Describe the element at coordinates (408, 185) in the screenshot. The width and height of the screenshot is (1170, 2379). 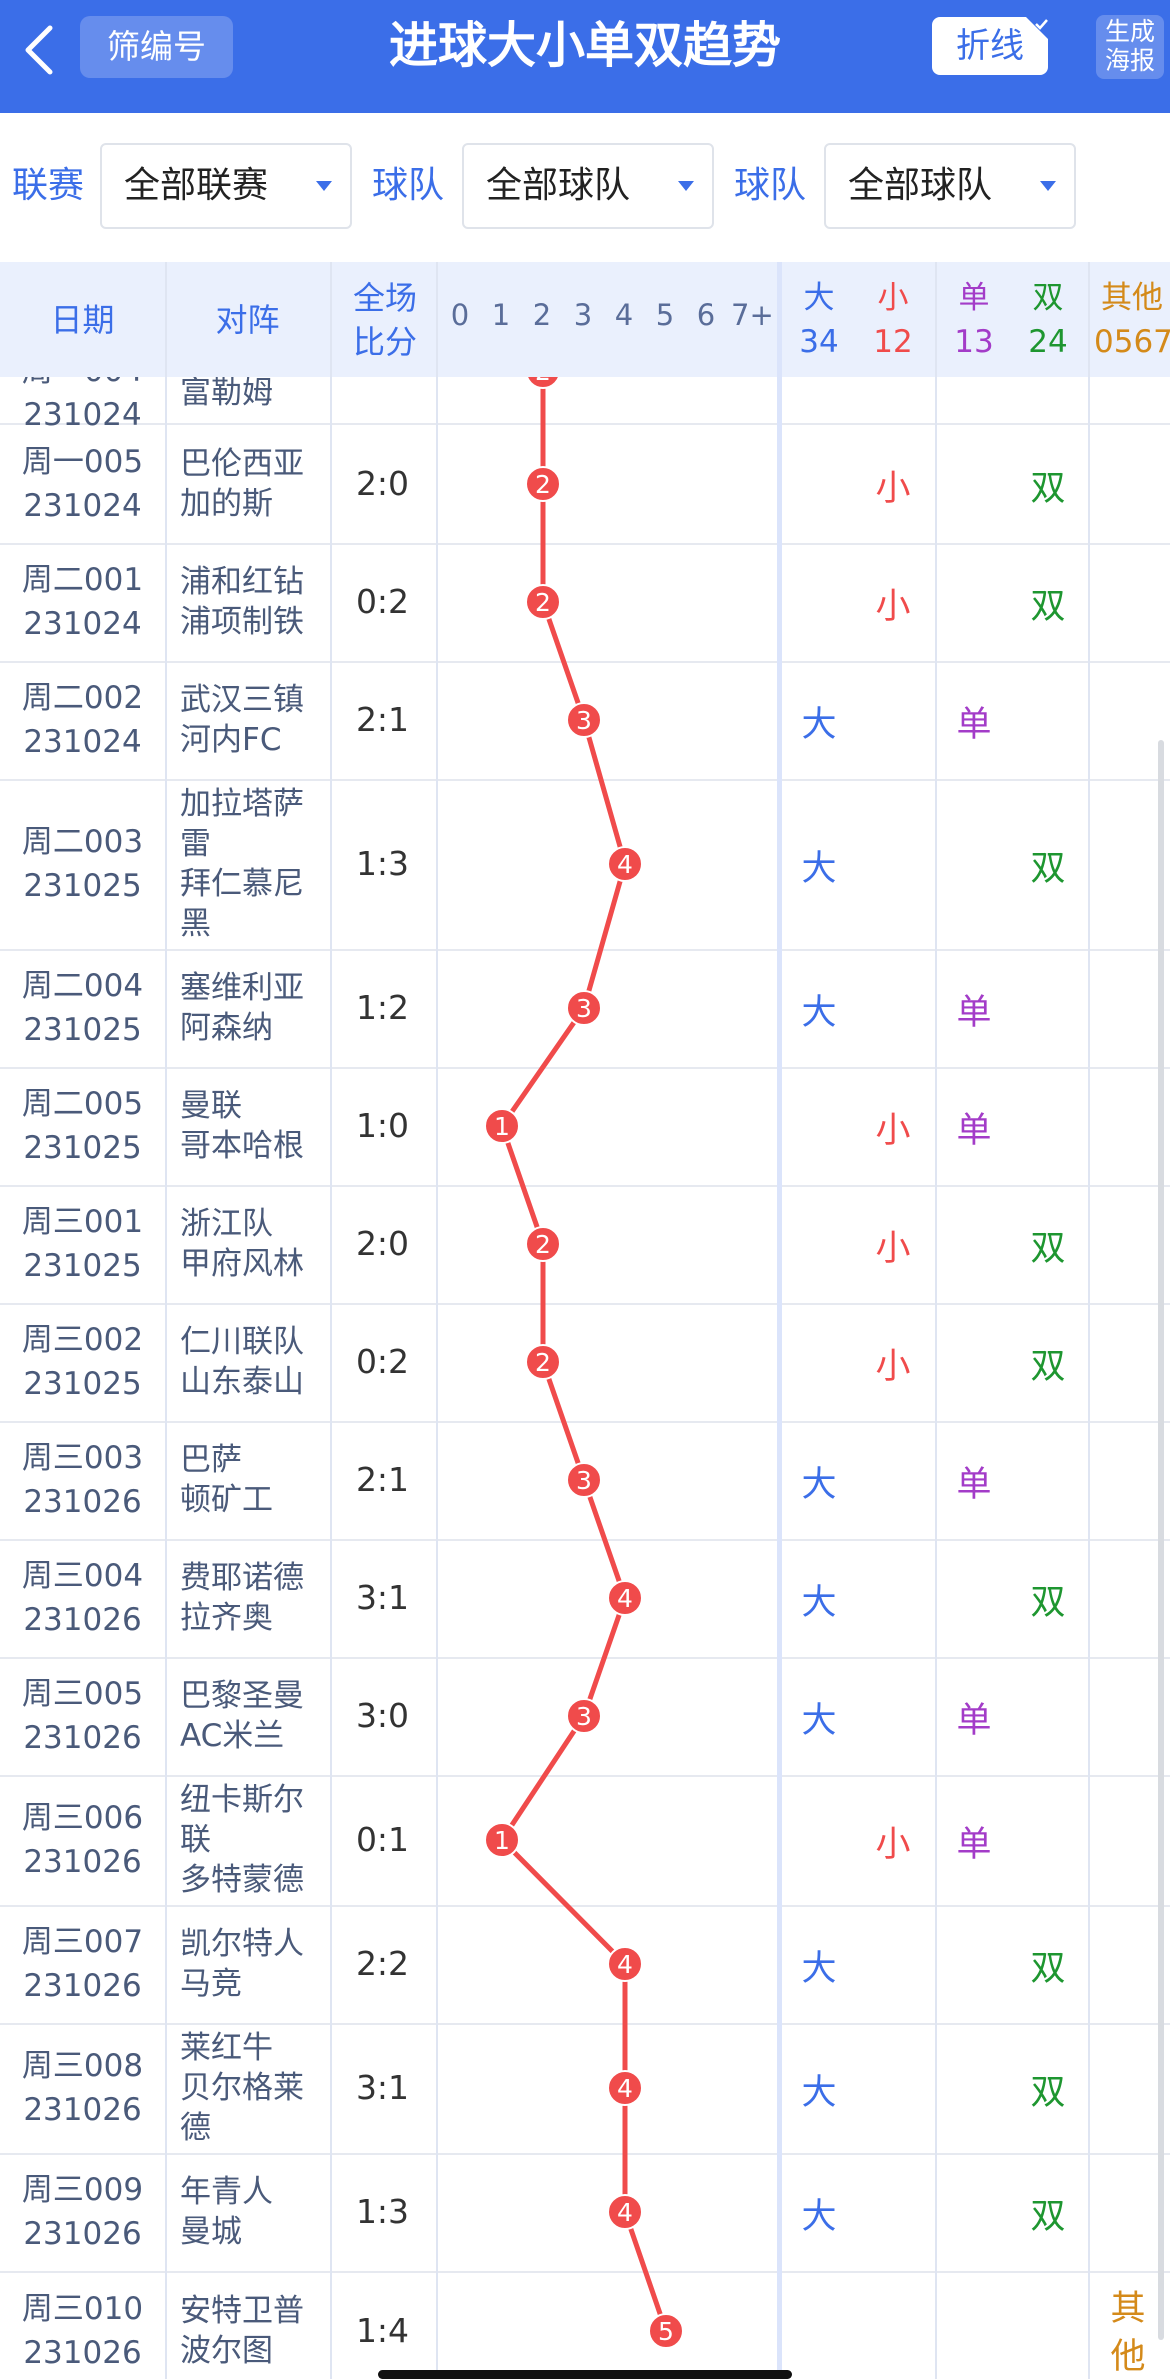
I see `filter-label-team-1: 球队` at that location.